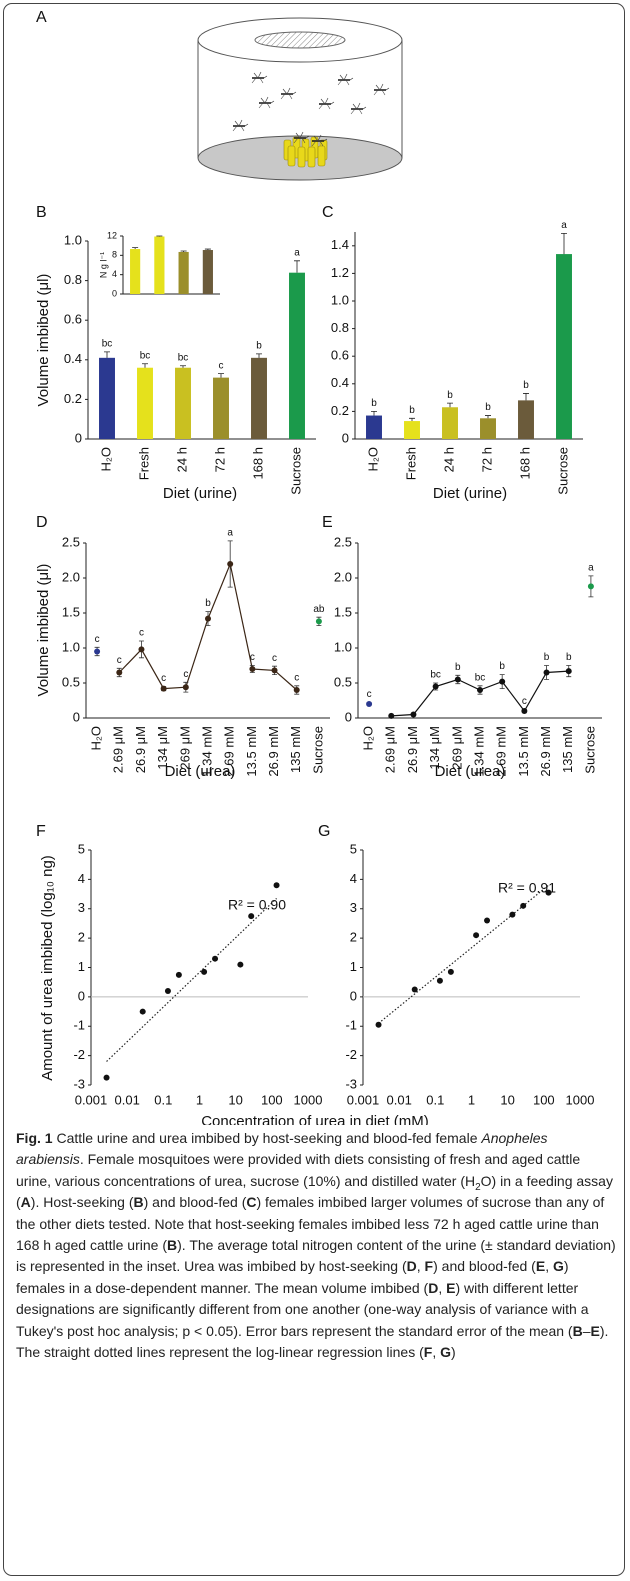 The width and height of the screenshot is (630, 1581). What do you see at coordinates (478, 751) in the screenshot?
I see `x-tick-label: 1.34 mM` at bounding box center [478, 751].